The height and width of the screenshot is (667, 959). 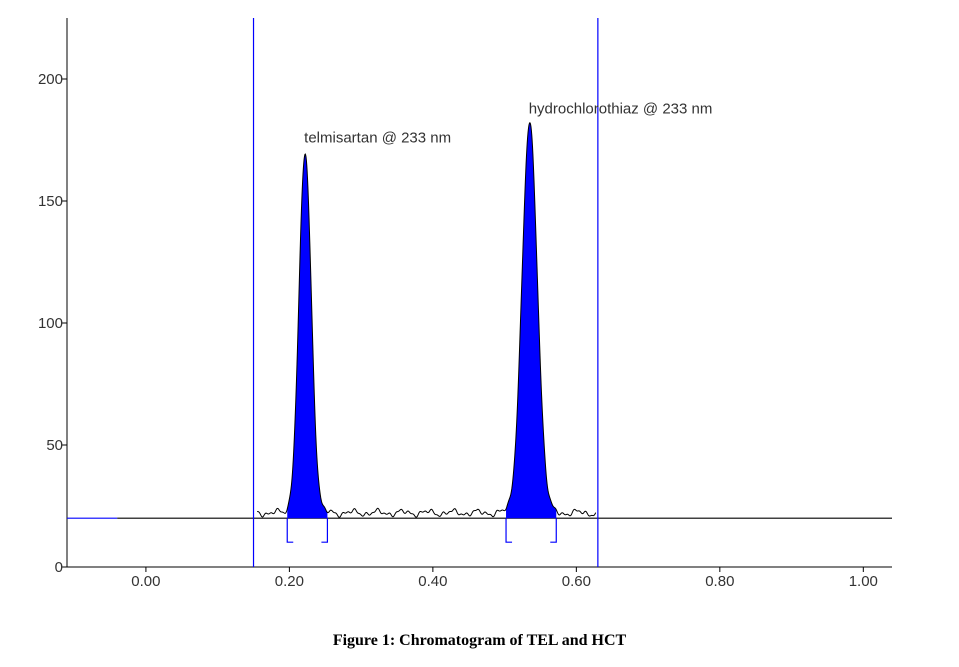 What do you see at coordinates (719, 581) in the screenshot?
I see `x-tick-label: 0.80` at bounding box center [719, 581].